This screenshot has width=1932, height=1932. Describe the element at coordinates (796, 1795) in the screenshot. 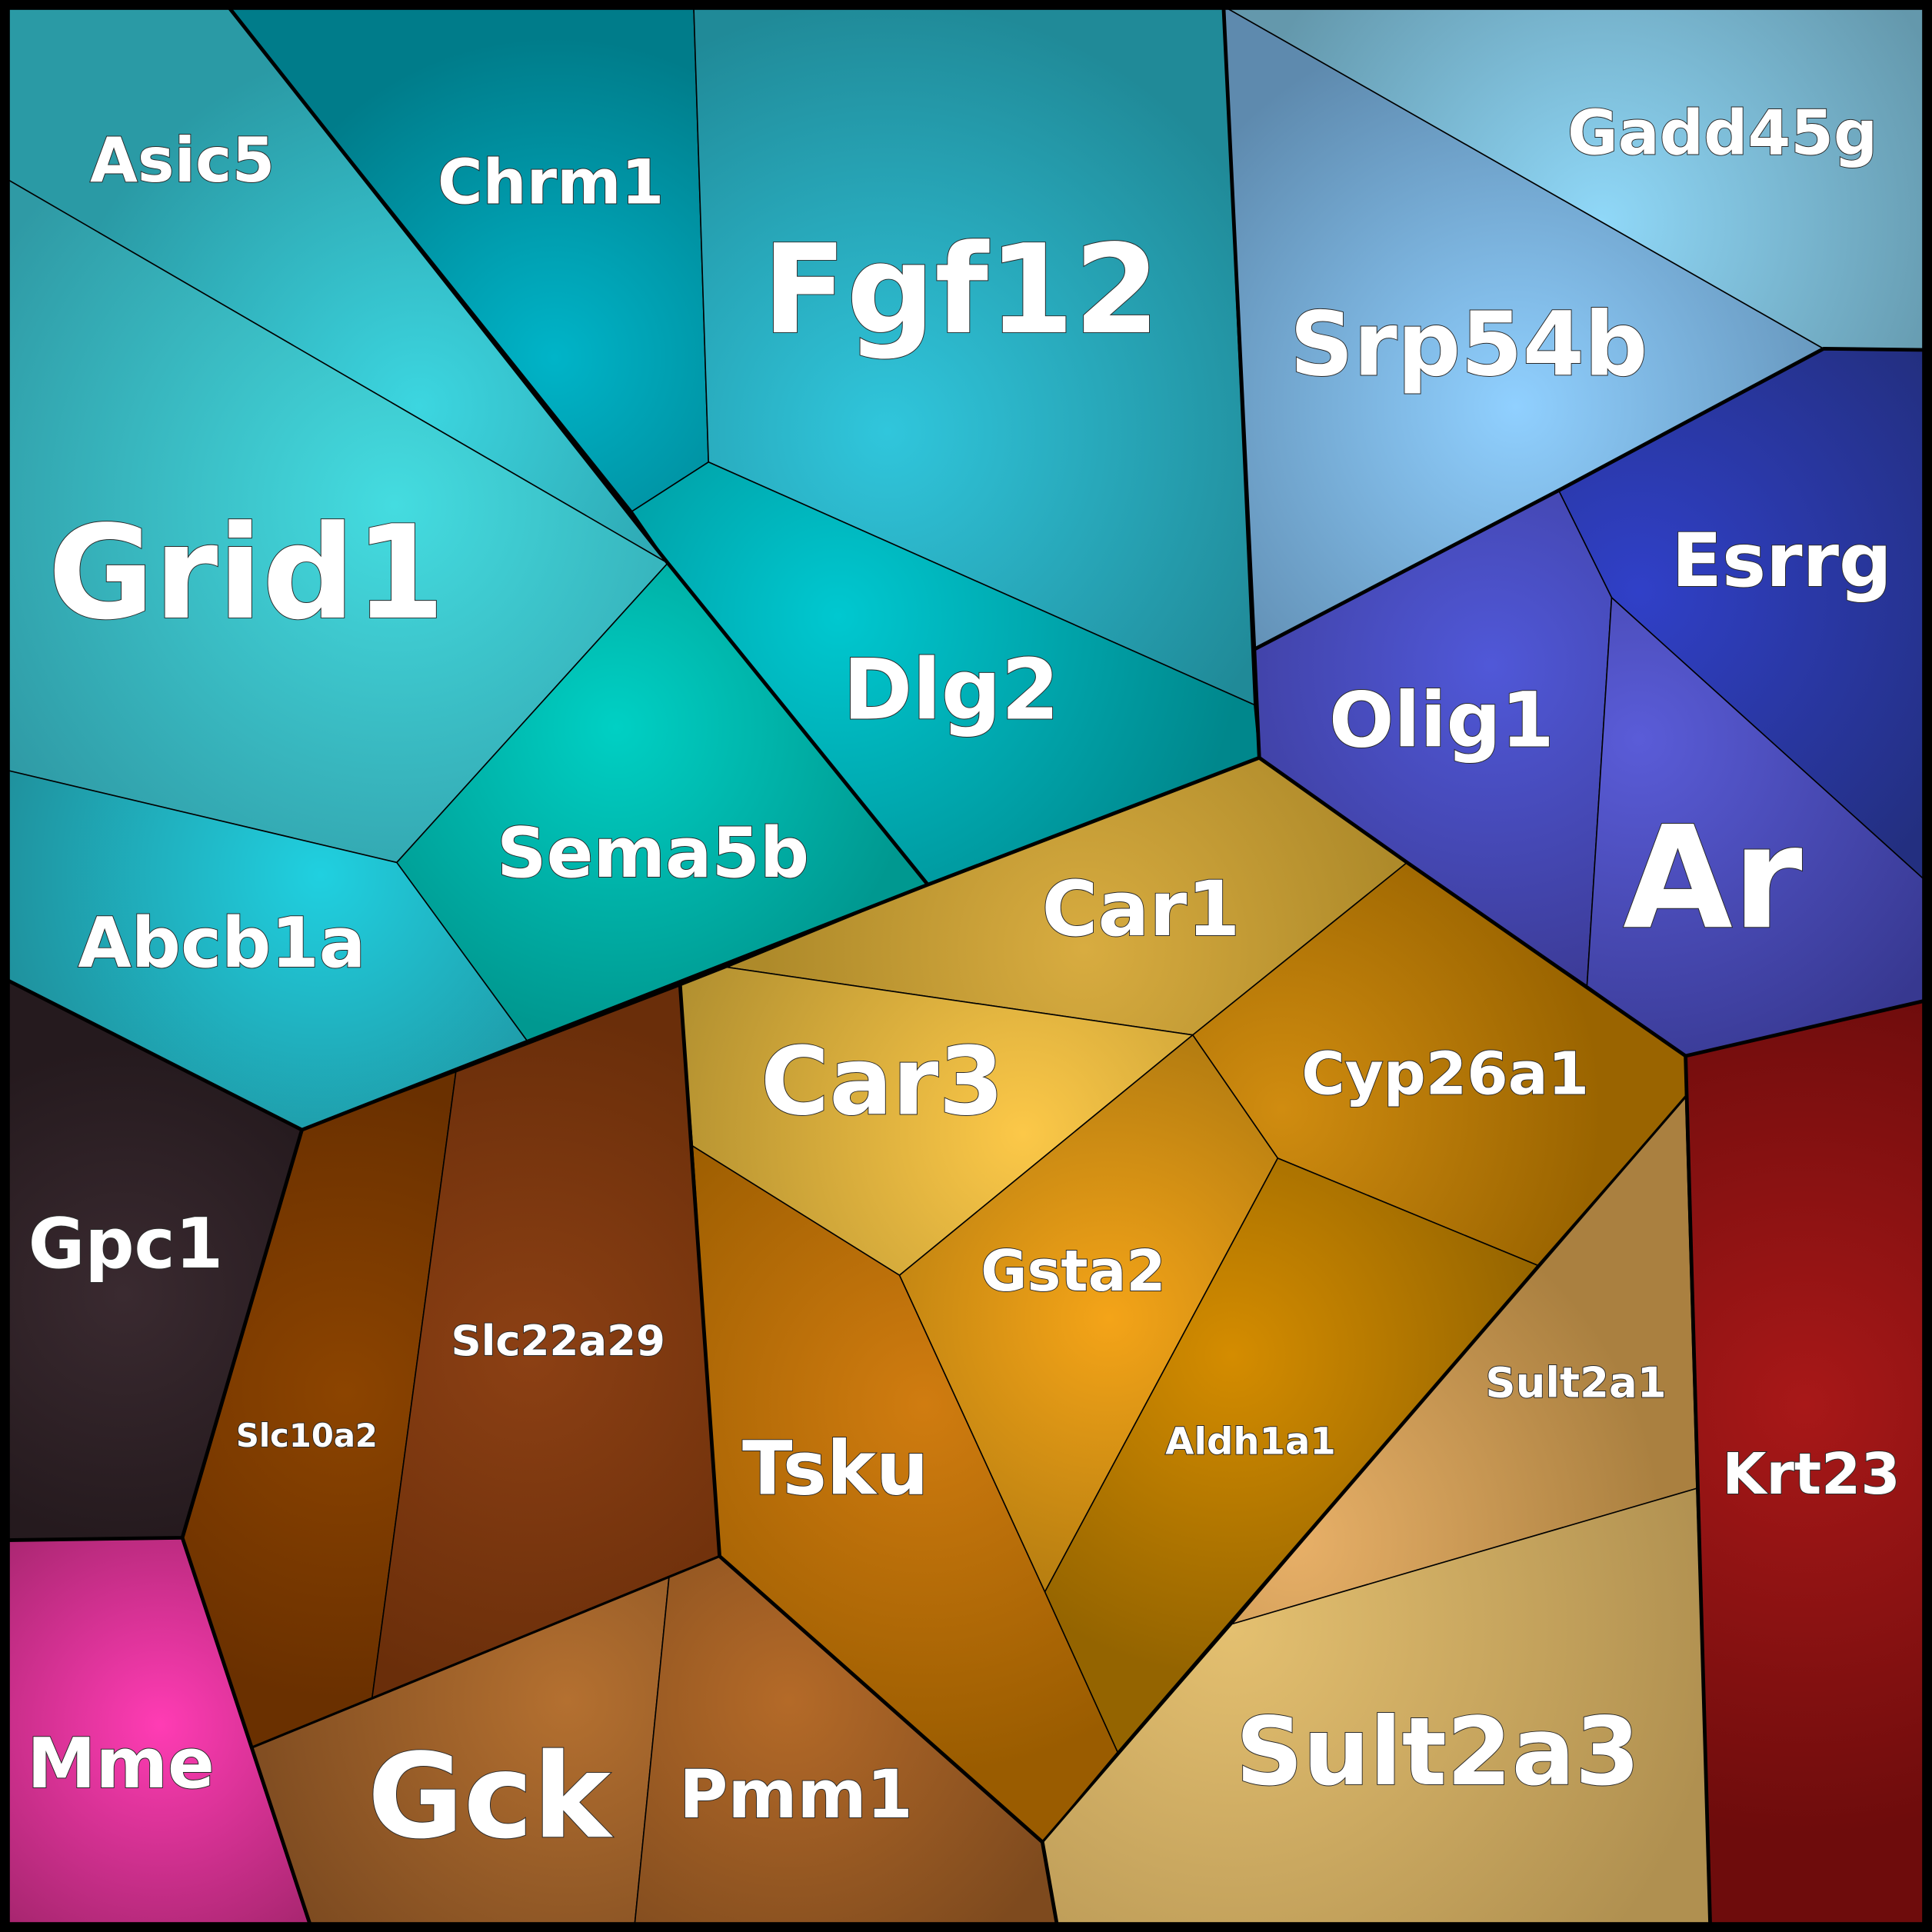

I see `cell-label: Pmm1` at that location.